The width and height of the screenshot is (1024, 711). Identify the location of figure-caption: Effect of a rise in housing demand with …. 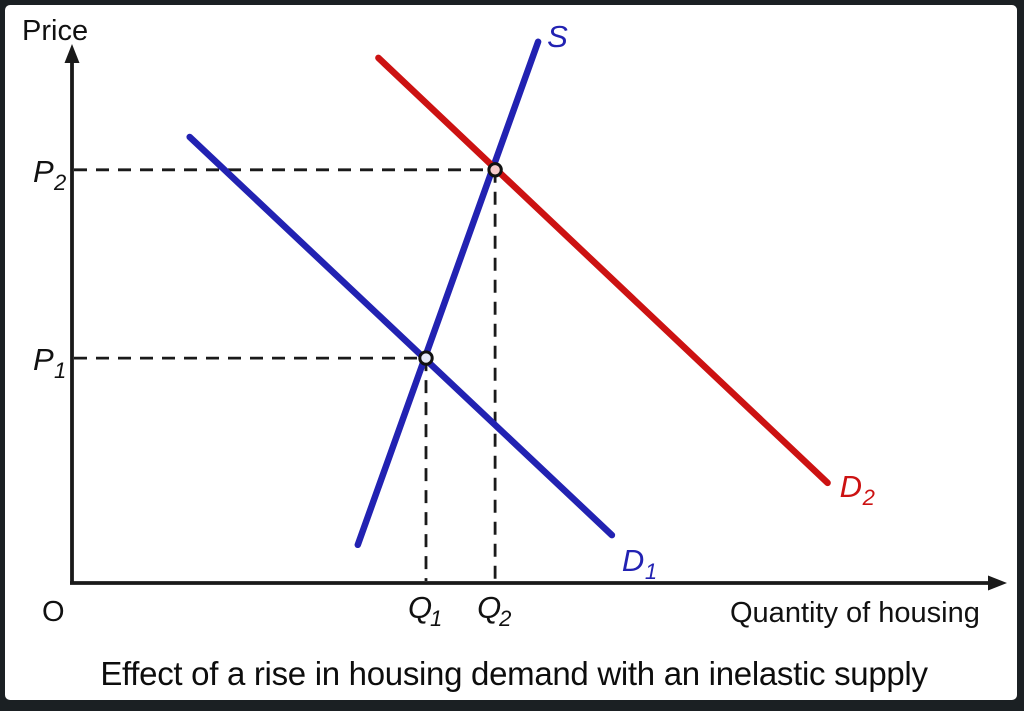
(514, 673).